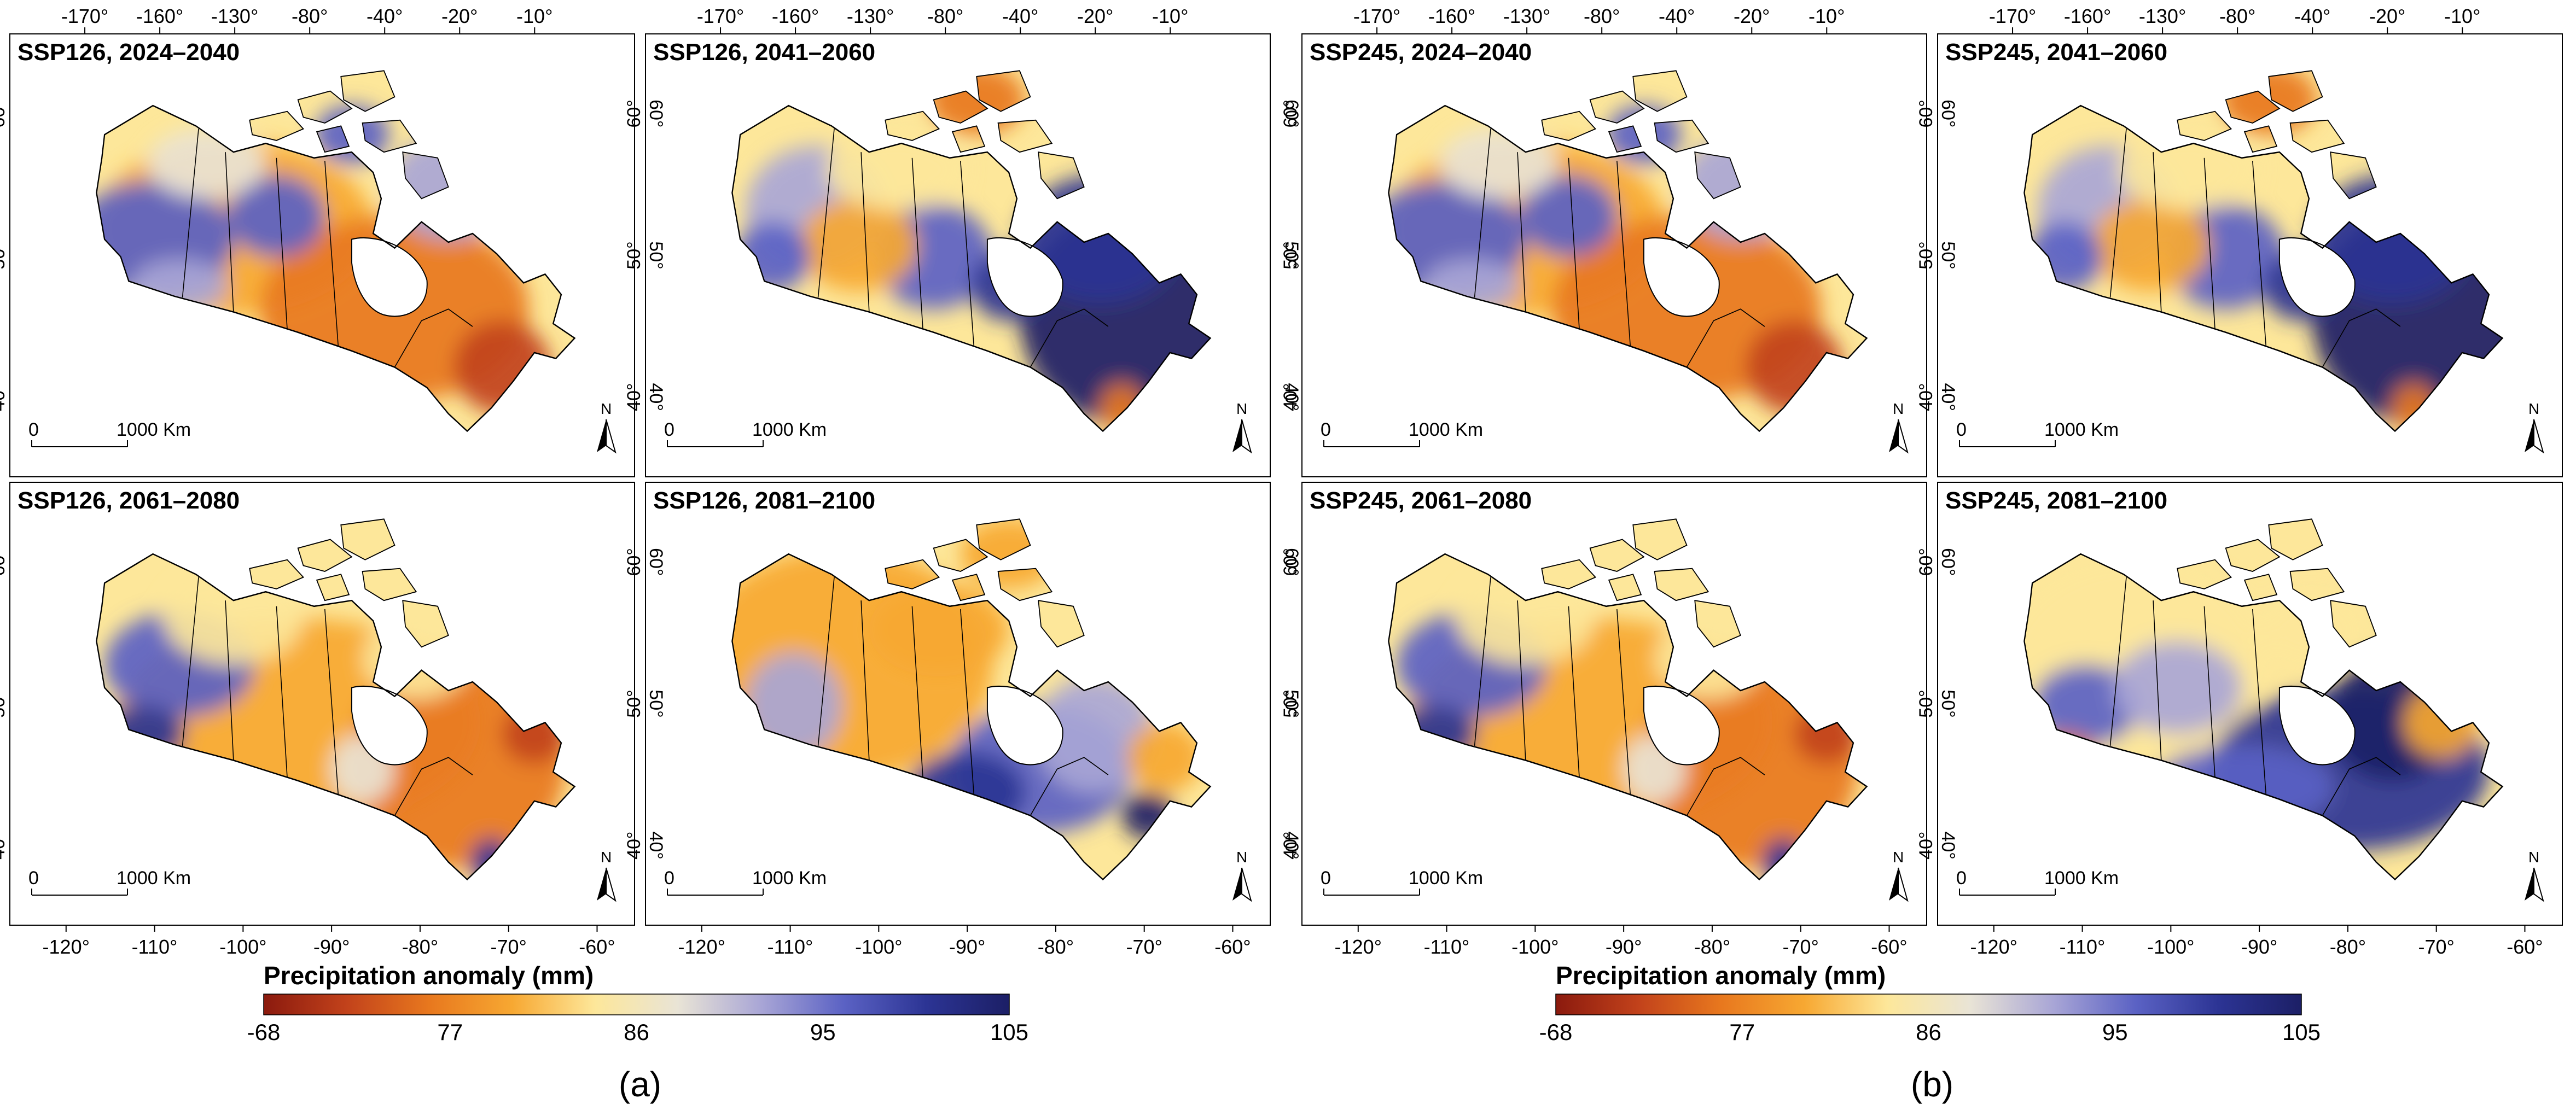 This screenshot has height=1110, width=2576. I want to click on top-longitude-label: -170°, so click(720, 16).